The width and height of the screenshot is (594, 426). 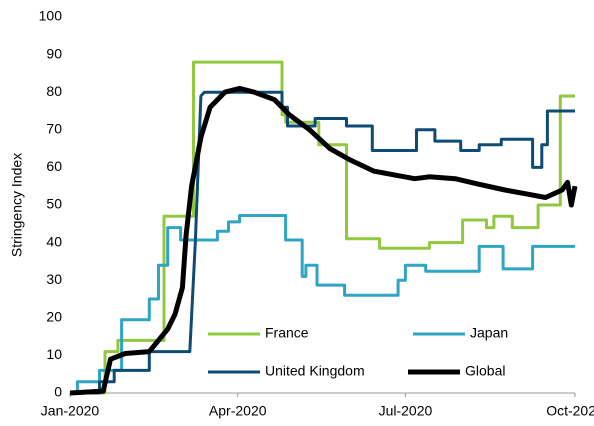 I want to click on y-tick-label: 0, so click(x=58, y=392).